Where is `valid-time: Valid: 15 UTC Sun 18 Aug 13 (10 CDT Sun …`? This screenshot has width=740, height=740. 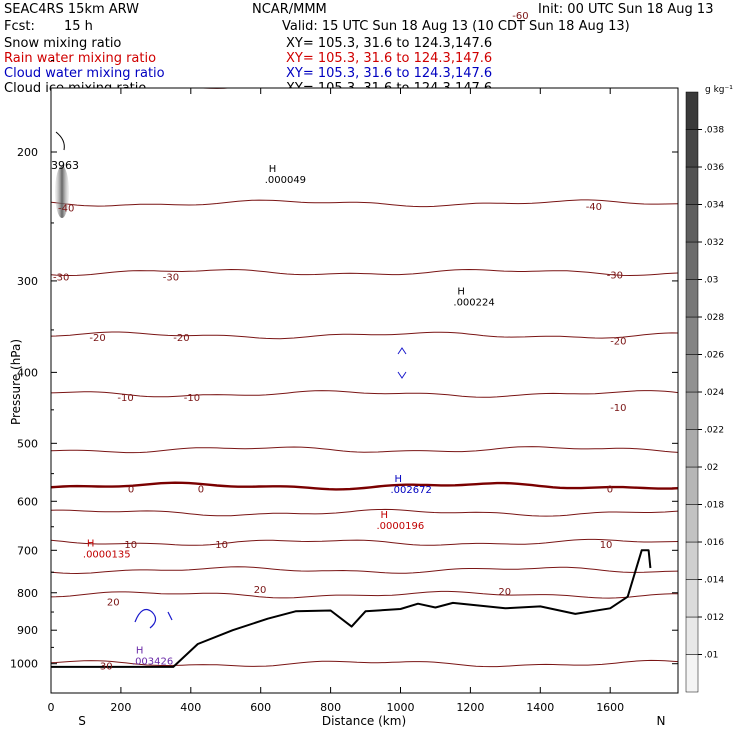 valid-time: Valid: 15 UTC Sun 18 Aug 13 (10 CDT Sun … is located at coordinates (456, 26).